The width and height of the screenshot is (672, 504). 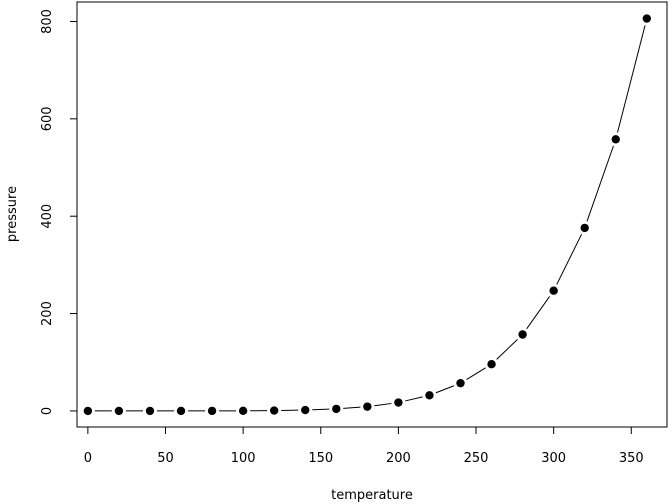 I want to click on x-tick-label: 250, so click(x=476, y=458).